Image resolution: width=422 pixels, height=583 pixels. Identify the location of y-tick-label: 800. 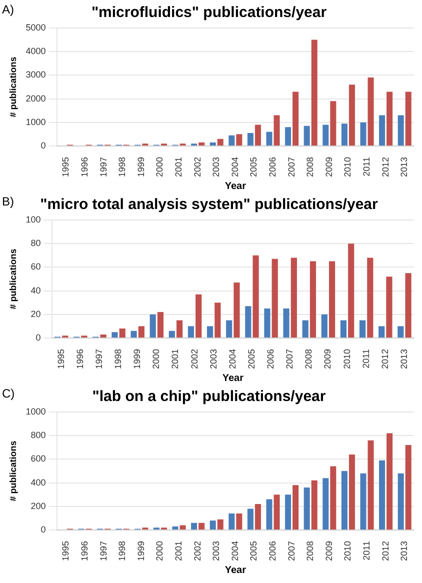
(38, 435).